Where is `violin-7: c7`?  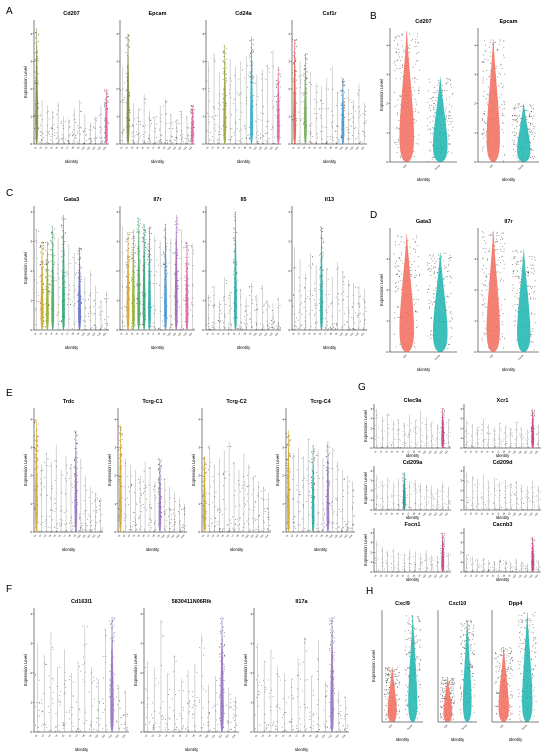 violin-7: c7 is located at coordinates (155, 285).